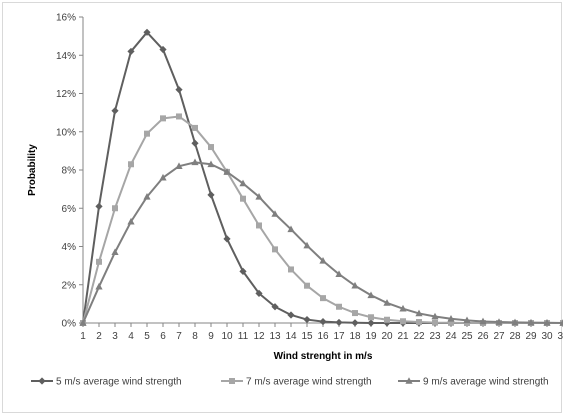 Image resolution: width=566 pixels, height=417 pixels. I want to click on y-axis-ticks: 0% 2% 4% 6% 8% 10% 12% 14% 16%, so click(69, 171).